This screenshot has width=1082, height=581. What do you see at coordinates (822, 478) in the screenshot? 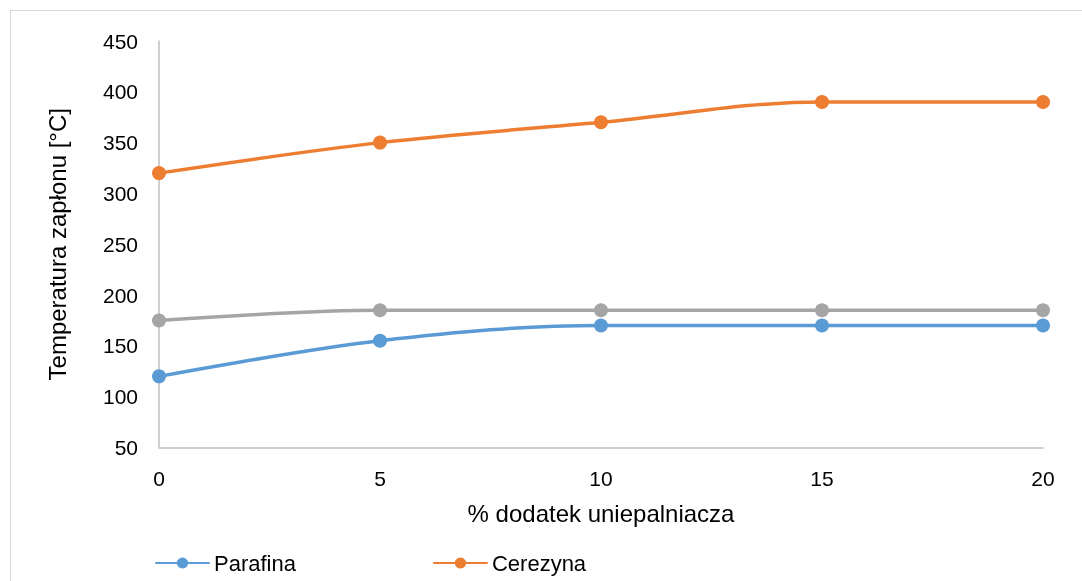
I see `x-tick-label: 15` at bounding box center [822, 478].